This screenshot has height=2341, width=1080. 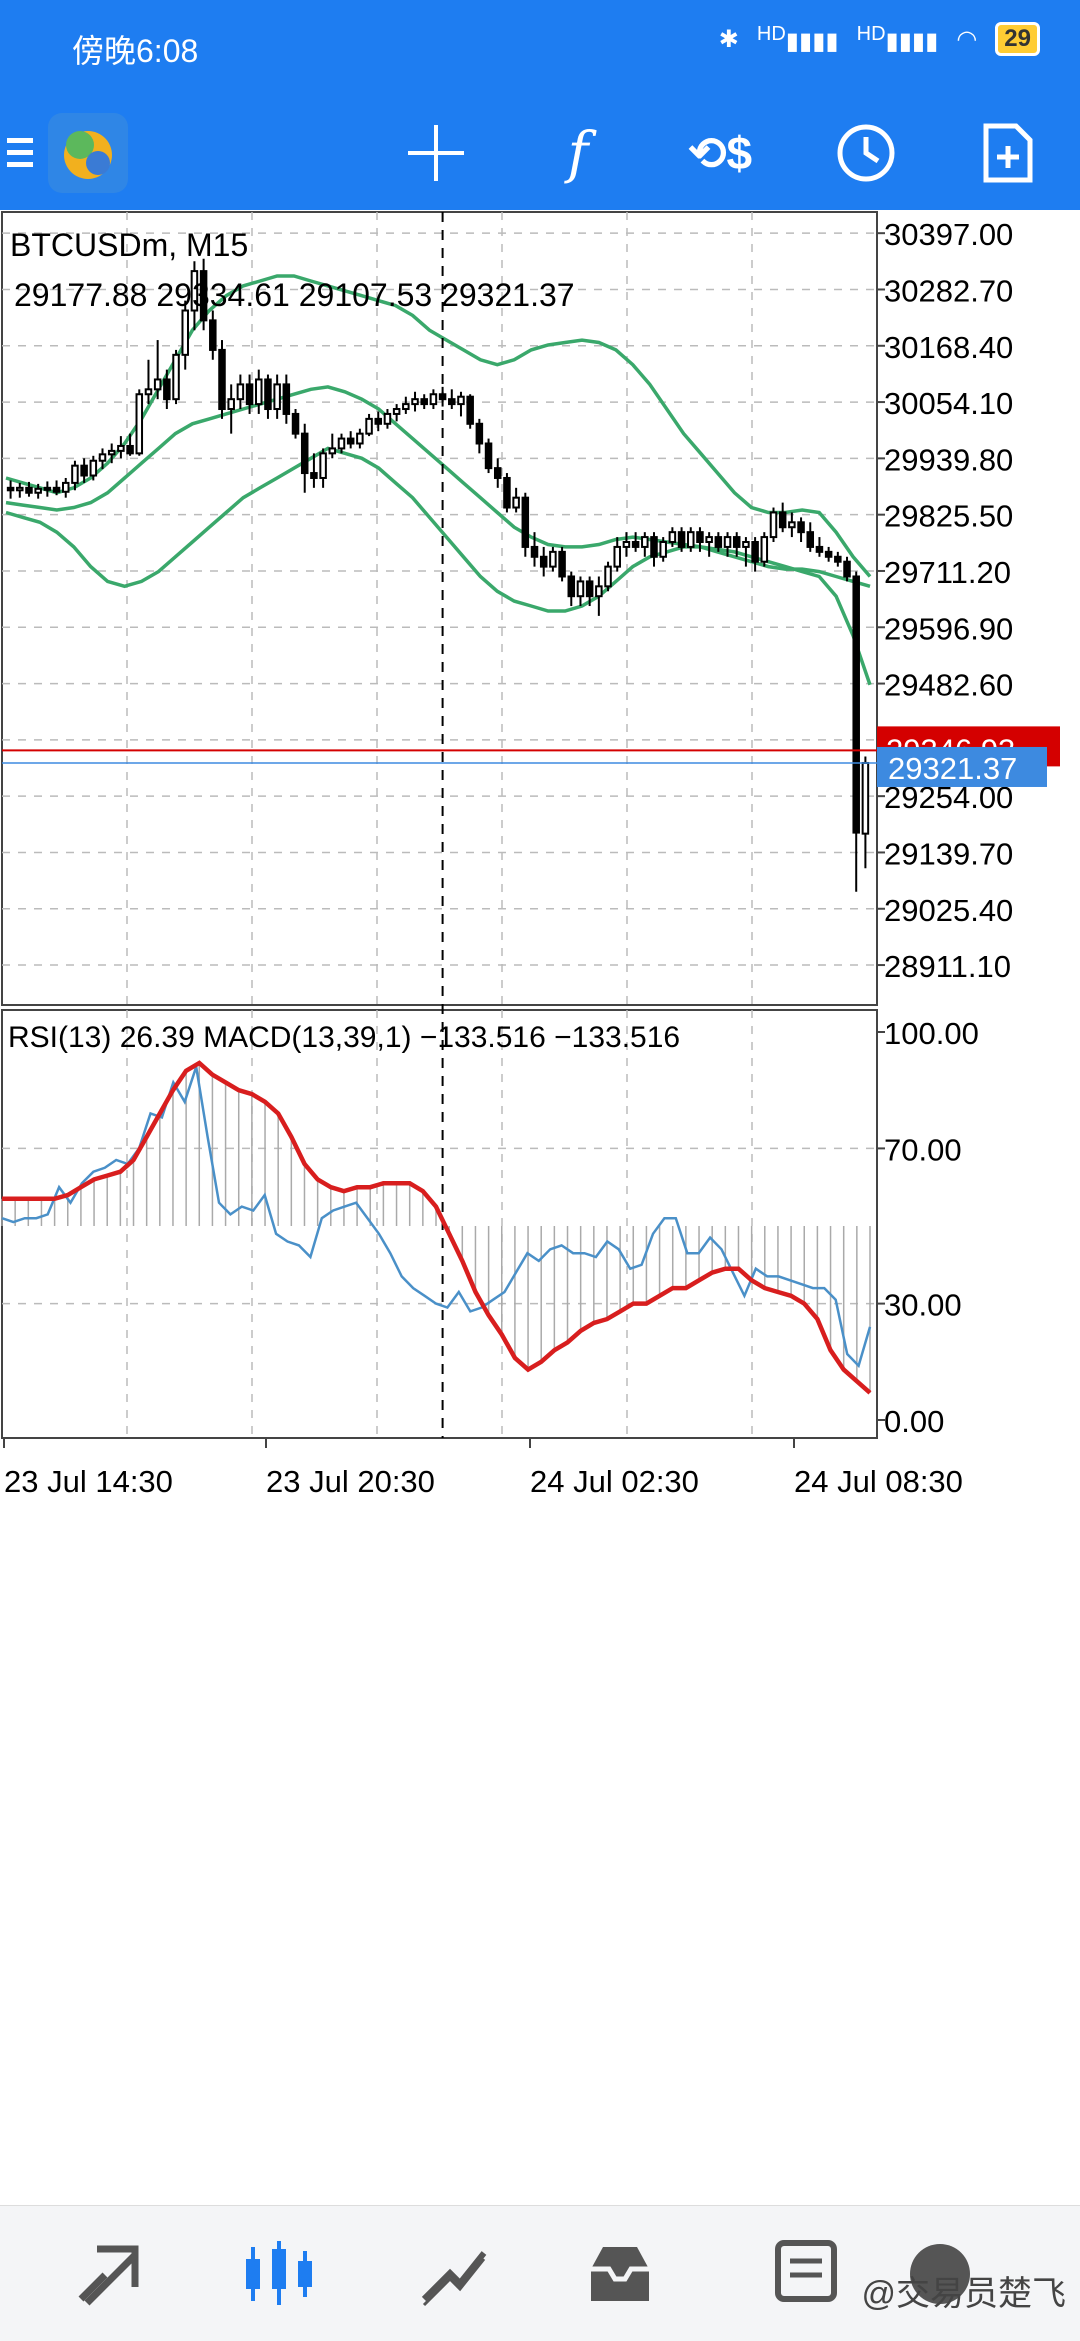 What do you see at coordinates (620, 2273) in the screenshot?
I see `history-icon` at bounding box center [620, 2273].